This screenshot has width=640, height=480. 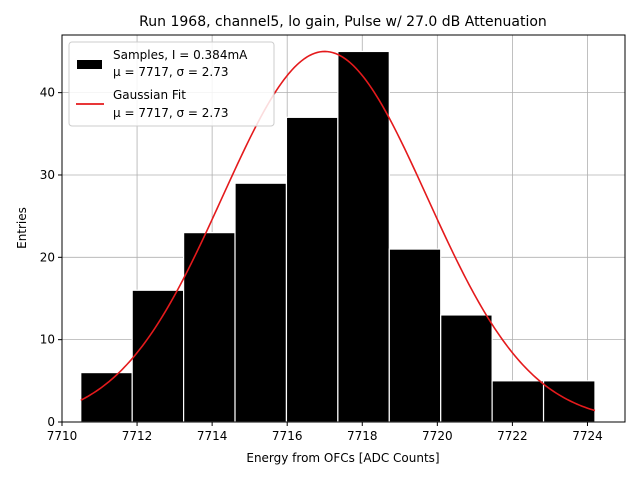 What do you see at coordinates (171, 72) in the screenshot?
I see `legend-samples-stats: μ = 7717, σ = 2.73` at bounding box center [171, 72].